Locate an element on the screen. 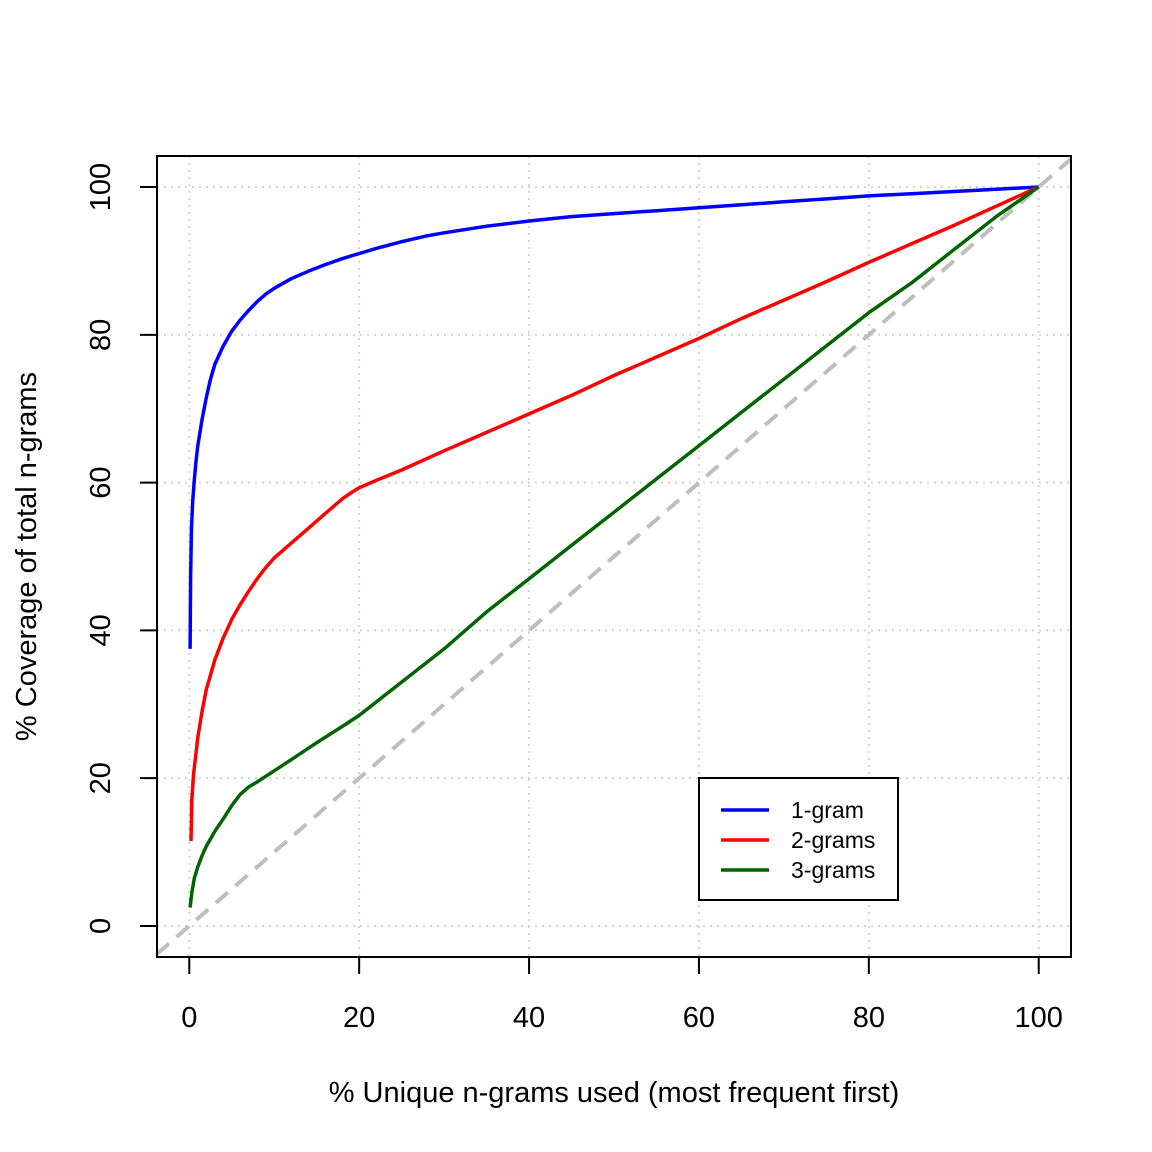 This screenshot has width=1152, height=1152. x-tick-label: 0 is located at coordinates (189, 1018).